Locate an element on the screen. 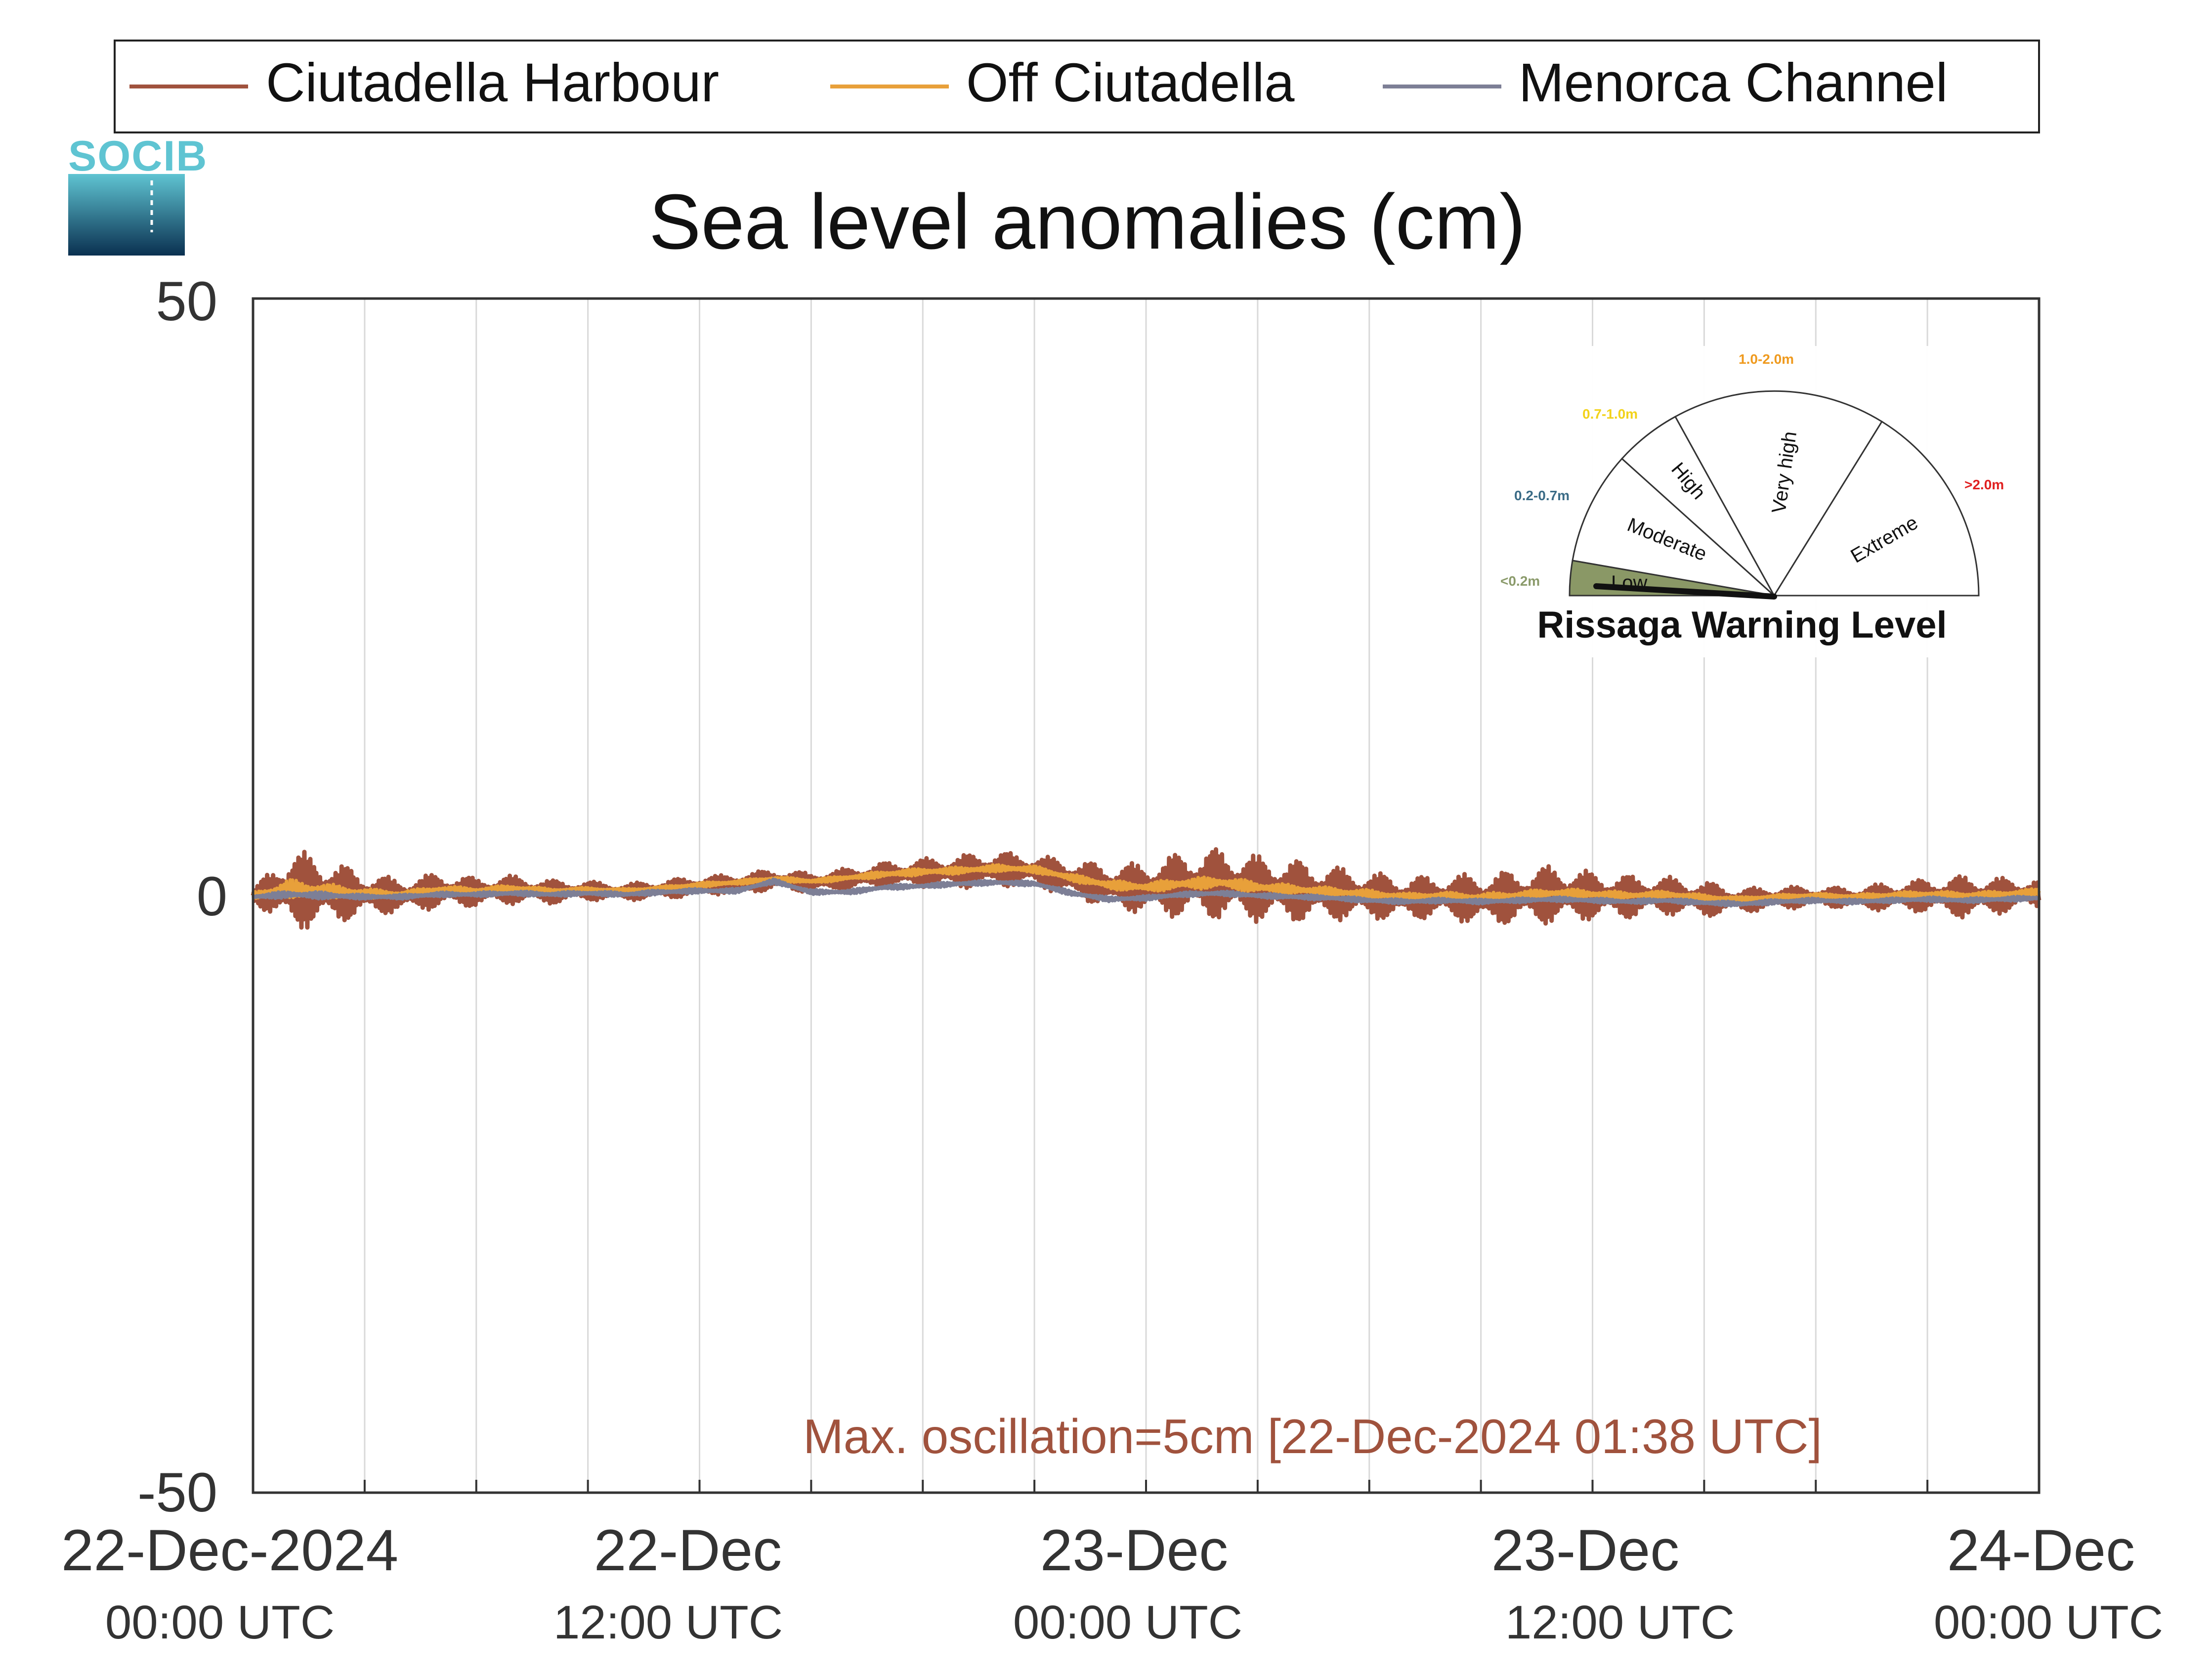 This screenshot has width=2212, height=1678. x-tick-time-0: 00:00 UTC is located at coordinates (220, 1622).